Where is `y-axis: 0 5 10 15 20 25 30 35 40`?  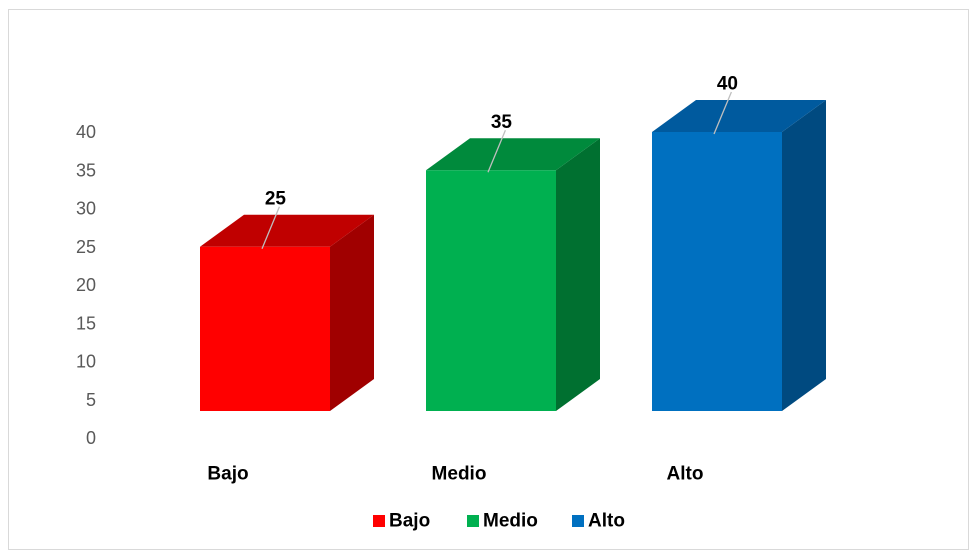
y-axis: 0 5 10 15 20 25 30 35 40 is located at coordinates (86, 285).